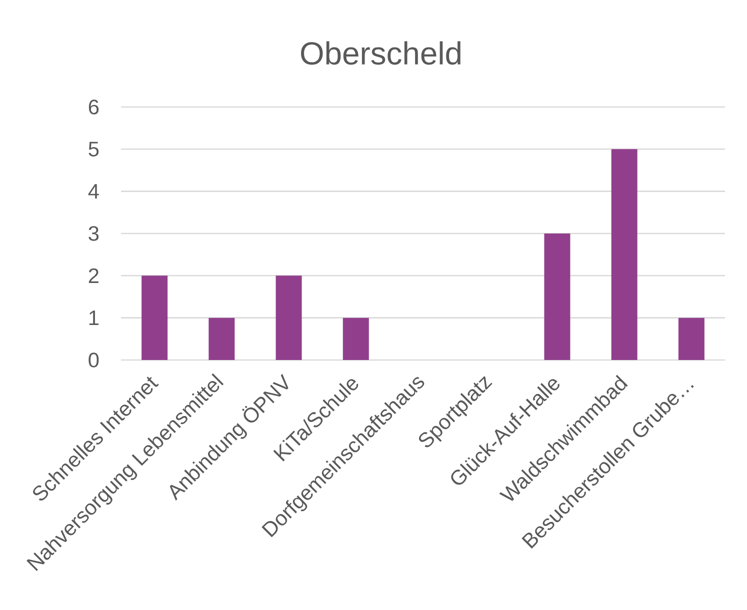  What do you see at coordinates (93, 318) in the screenshot?
I see `y-tick-label: 1` at bounding box center [93, 318].